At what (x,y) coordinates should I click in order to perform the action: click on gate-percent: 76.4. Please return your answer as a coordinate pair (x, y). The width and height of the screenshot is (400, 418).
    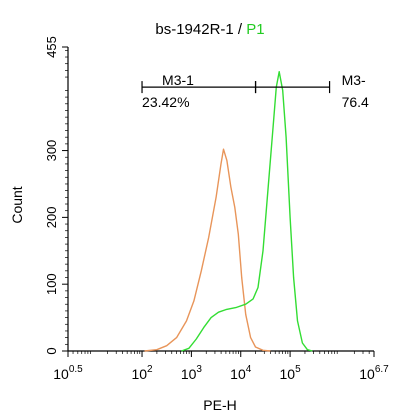
    Looking at the image, I should click on (355, 102).